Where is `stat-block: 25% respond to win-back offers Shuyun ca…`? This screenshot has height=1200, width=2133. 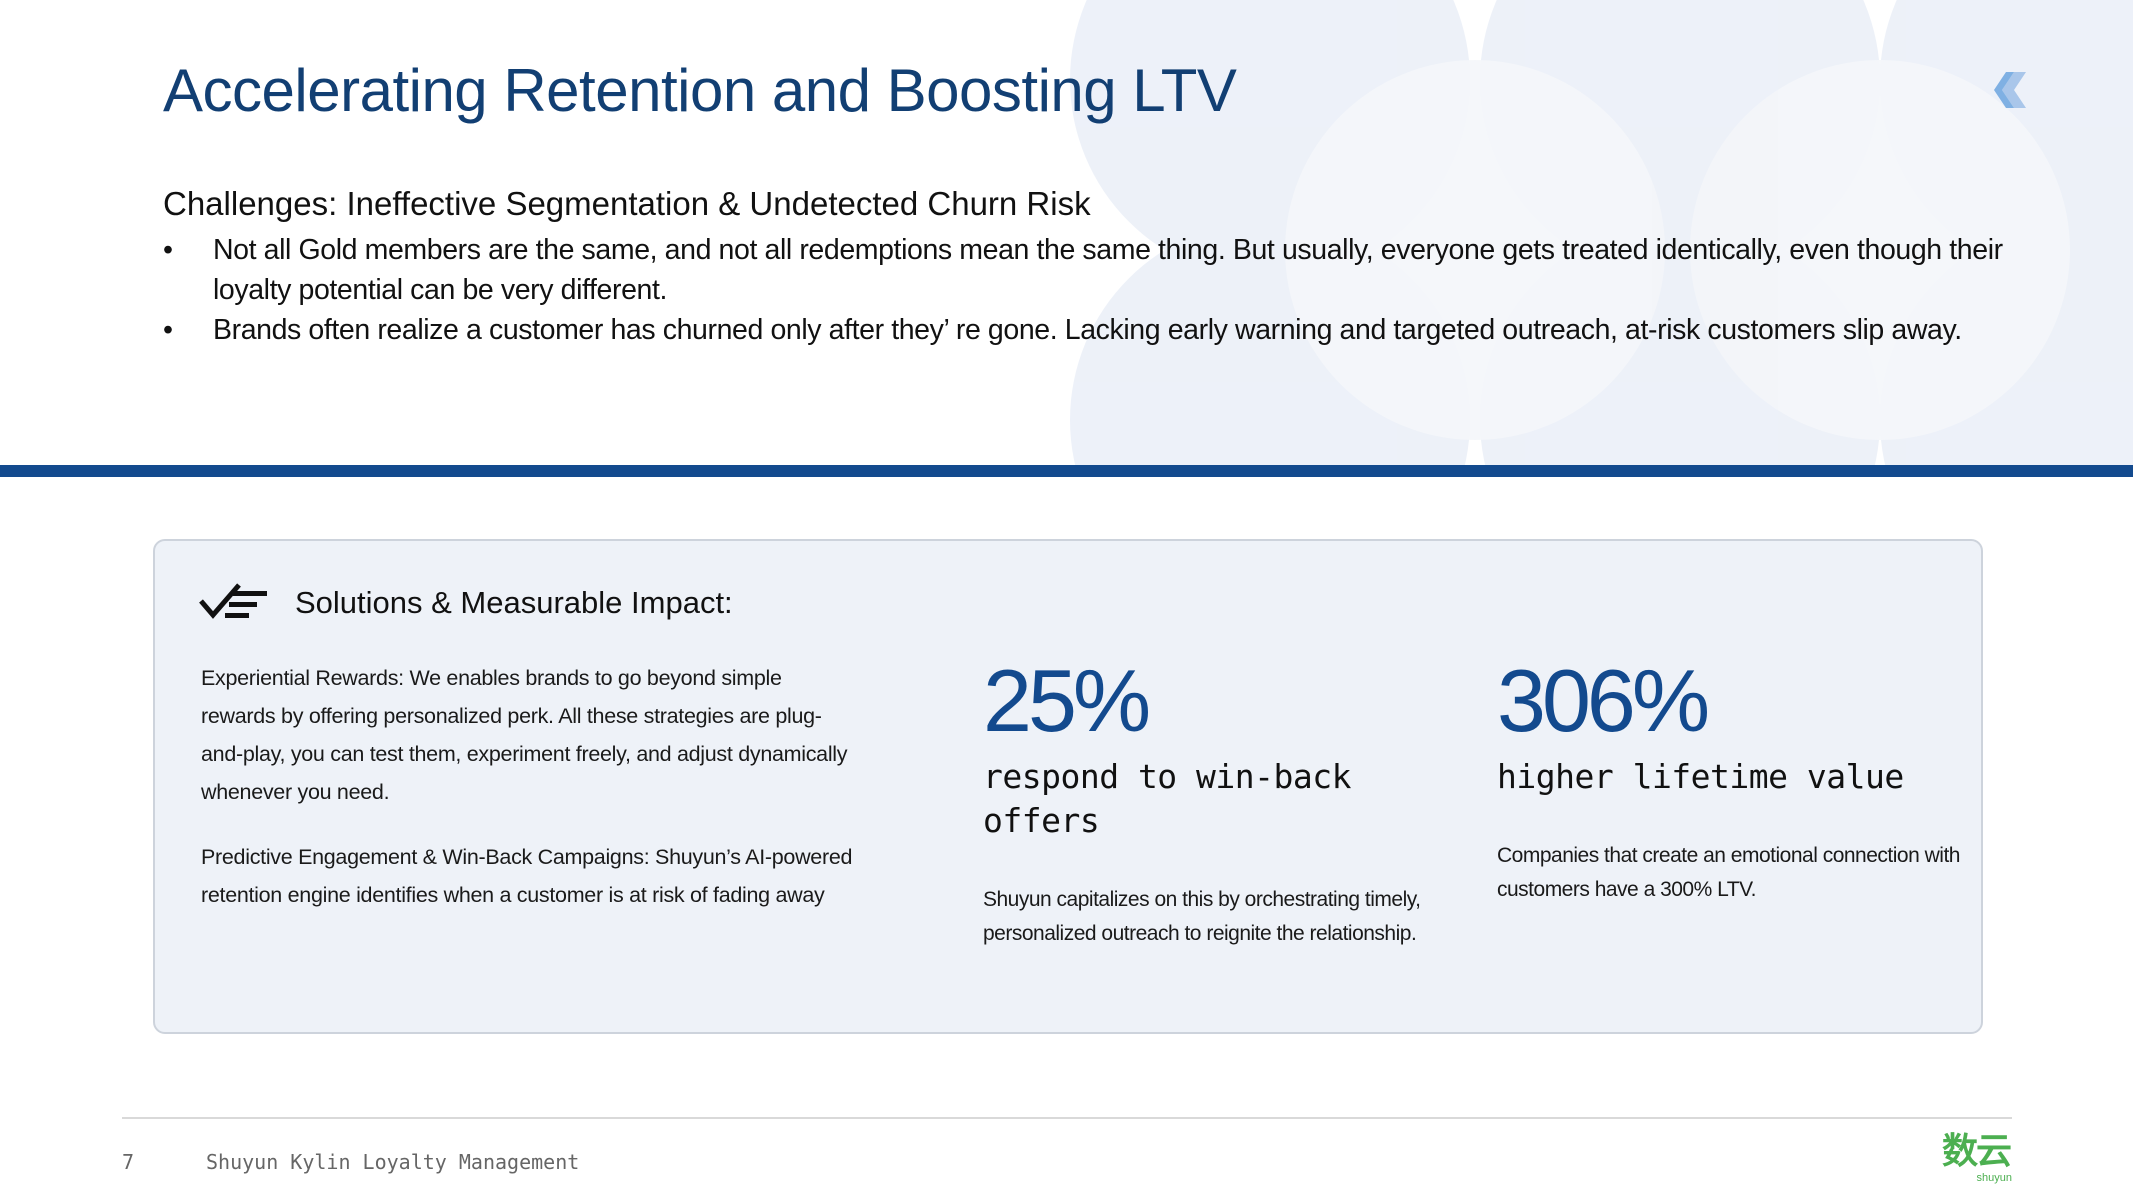
stat-block: 25% respond to win-back offers Shuyun ca… is located at coordinates (1223, 801).